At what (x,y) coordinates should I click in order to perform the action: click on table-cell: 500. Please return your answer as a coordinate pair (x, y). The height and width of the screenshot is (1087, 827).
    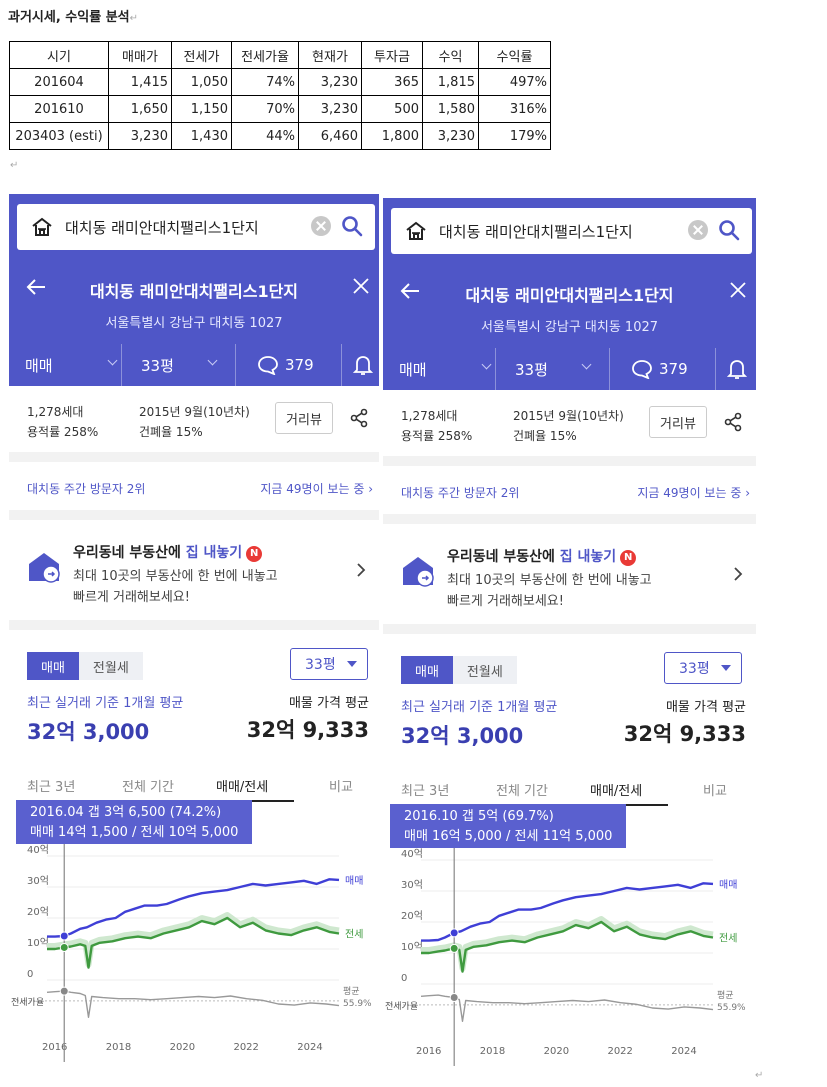
    Looking at the image, I should click on (392, 109).